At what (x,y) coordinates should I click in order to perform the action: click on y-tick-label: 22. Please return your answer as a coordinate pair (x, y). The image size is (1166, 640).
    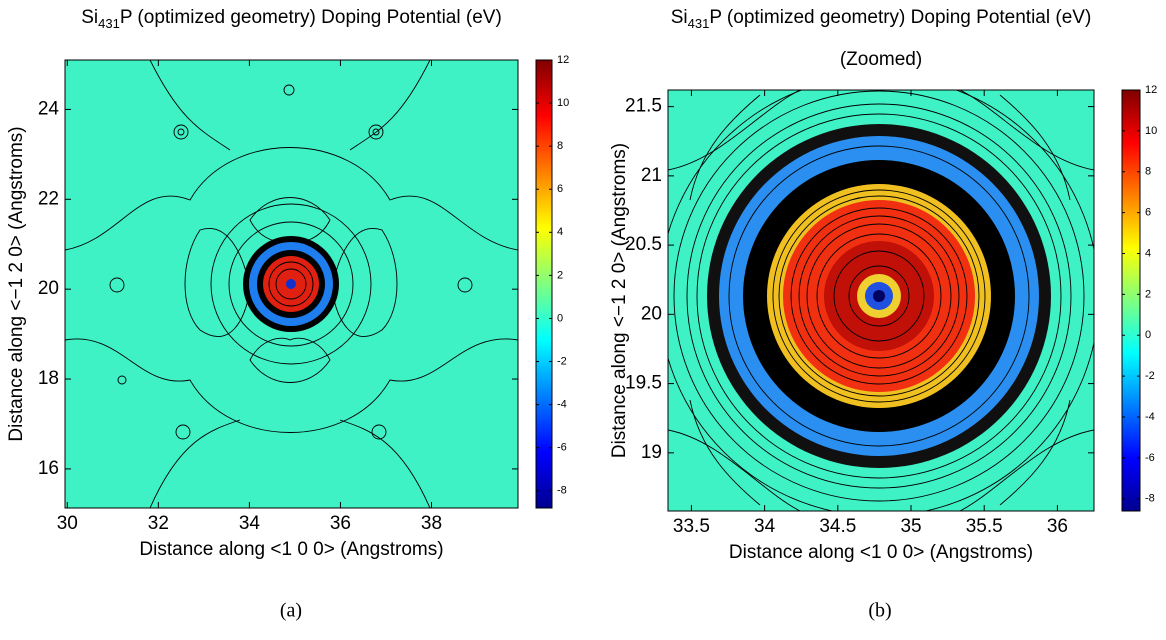
    Looking at the image, I should click on (48, 198).